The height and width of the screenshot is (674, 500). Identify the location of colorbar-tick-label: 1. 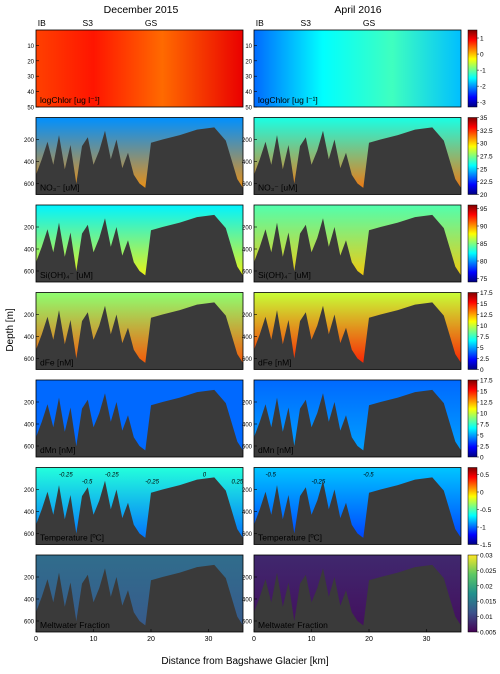
(482, 39).